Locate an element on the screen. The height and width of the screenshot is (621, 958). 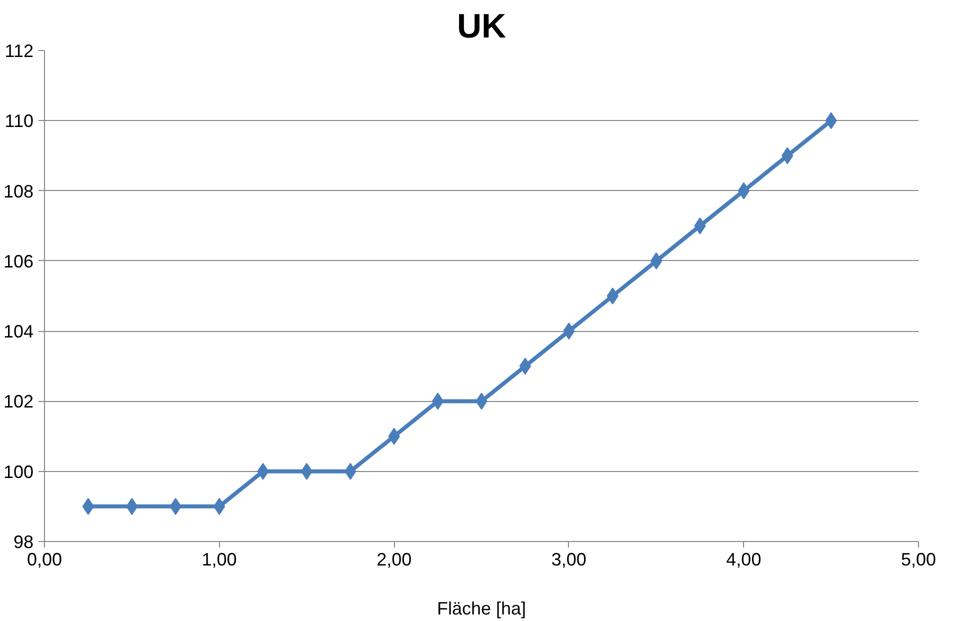
y-tick-label: 112 is located at coordinates (19, 51).